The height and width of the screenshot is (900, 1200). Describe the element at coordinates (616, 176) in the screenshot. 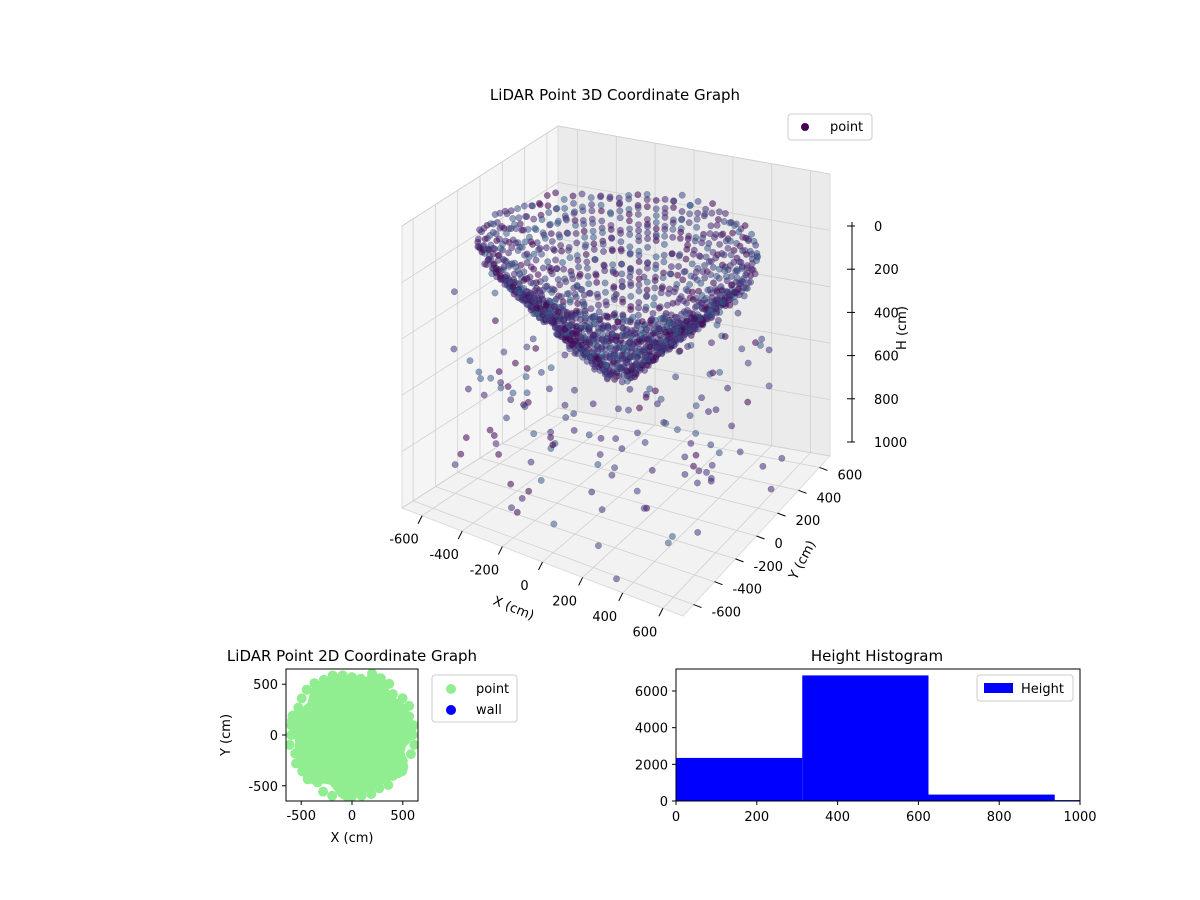

I see `chart-3d-gridline-z` at that location.